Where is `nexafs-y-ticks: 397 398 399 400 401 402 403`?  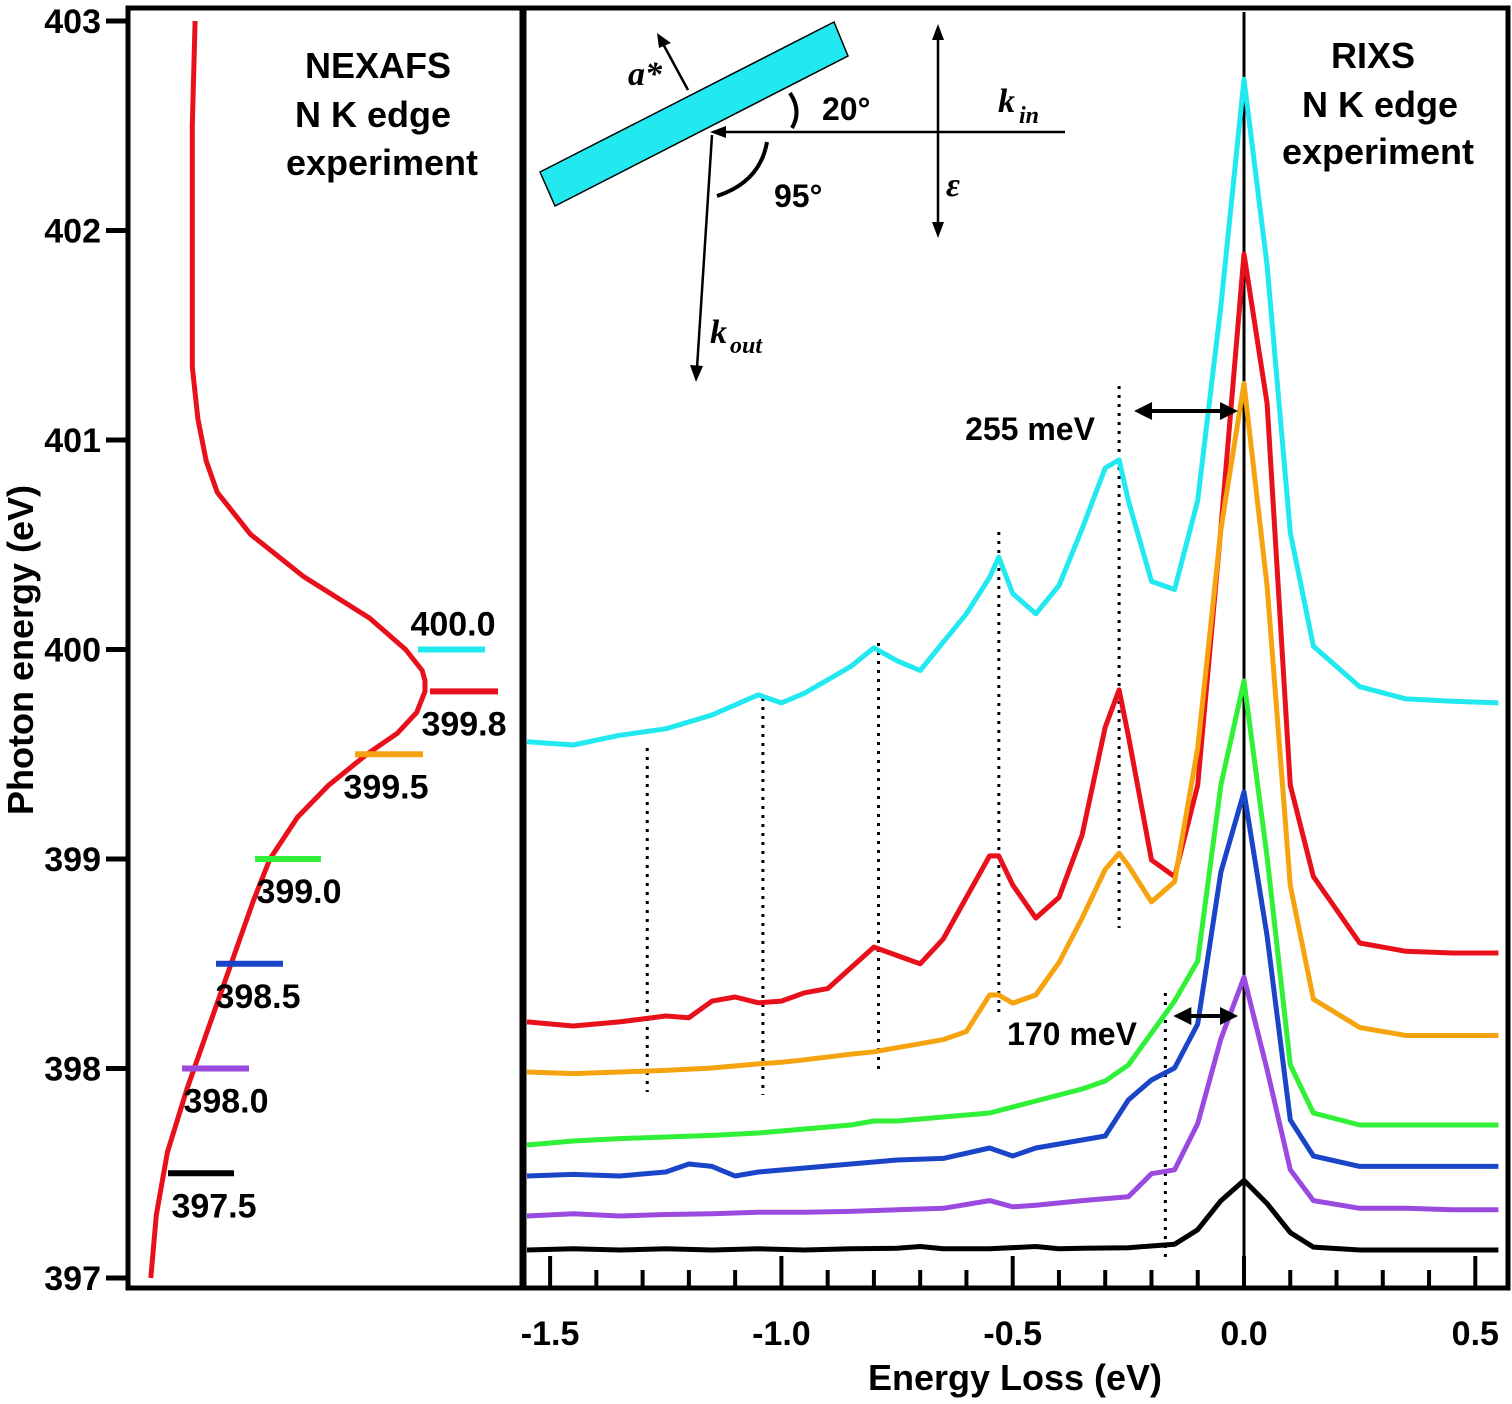 nexafs-y-ticks: 397 398 399 400 401 402 403 is located at coordinates (86, 650).